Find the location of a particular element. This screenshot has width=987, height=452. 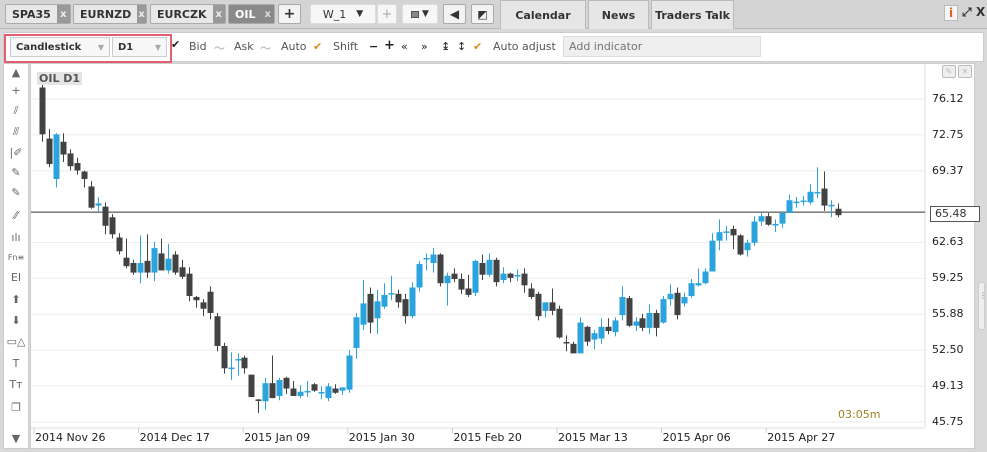

vertical-expand-icon: ↕ is located at coordinates (462, 46).